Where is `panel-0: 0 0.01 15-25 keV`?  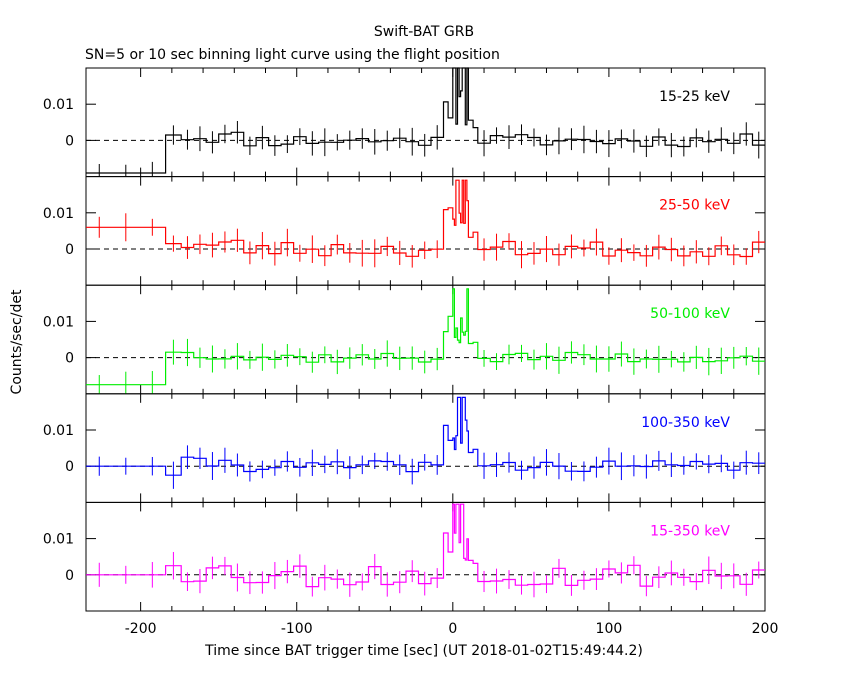 panel-0: 0 0.01 15-25 keV is located at coordinates (404, 122).